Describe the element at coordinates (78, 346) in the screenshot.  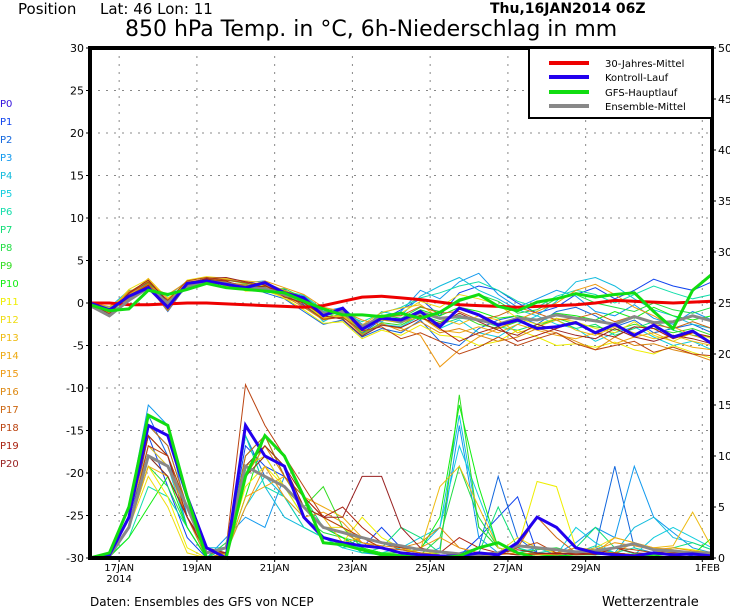
I see `y-left-tick-label: -5` at that location.